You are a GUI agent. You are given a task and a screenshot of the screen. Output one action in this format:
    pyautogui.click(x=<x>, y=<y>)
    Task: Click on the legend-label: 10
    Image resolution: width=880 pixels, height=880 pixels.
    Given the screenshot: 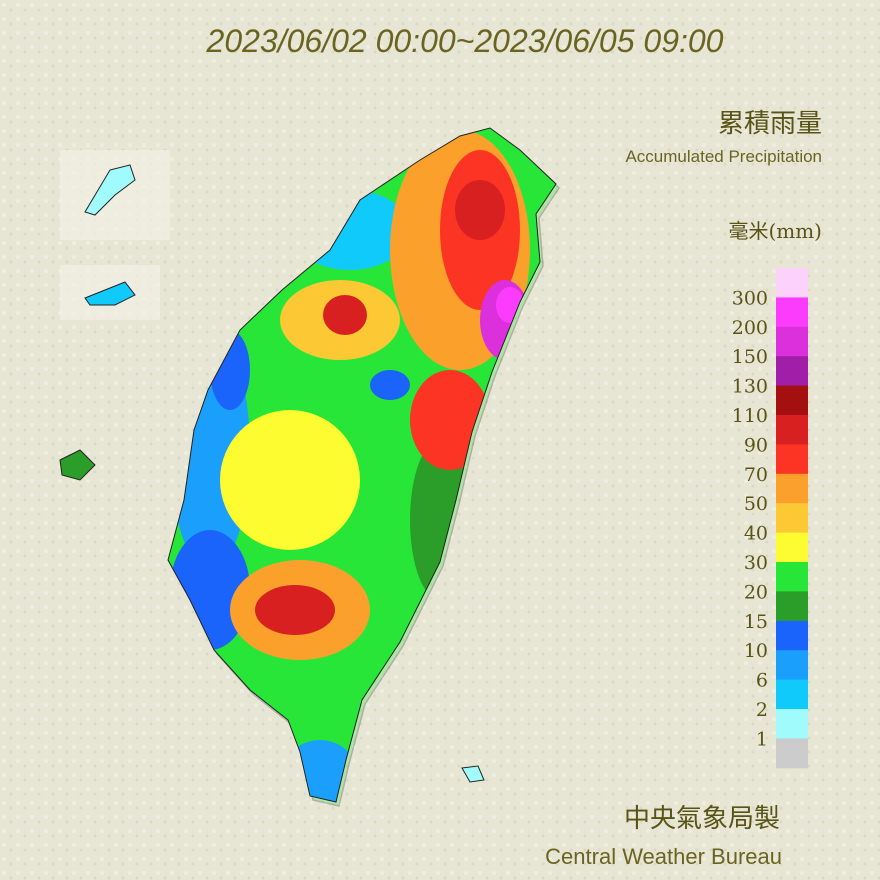 What is the action you would take?
    pyautogui.click(x=756, y=651)
    